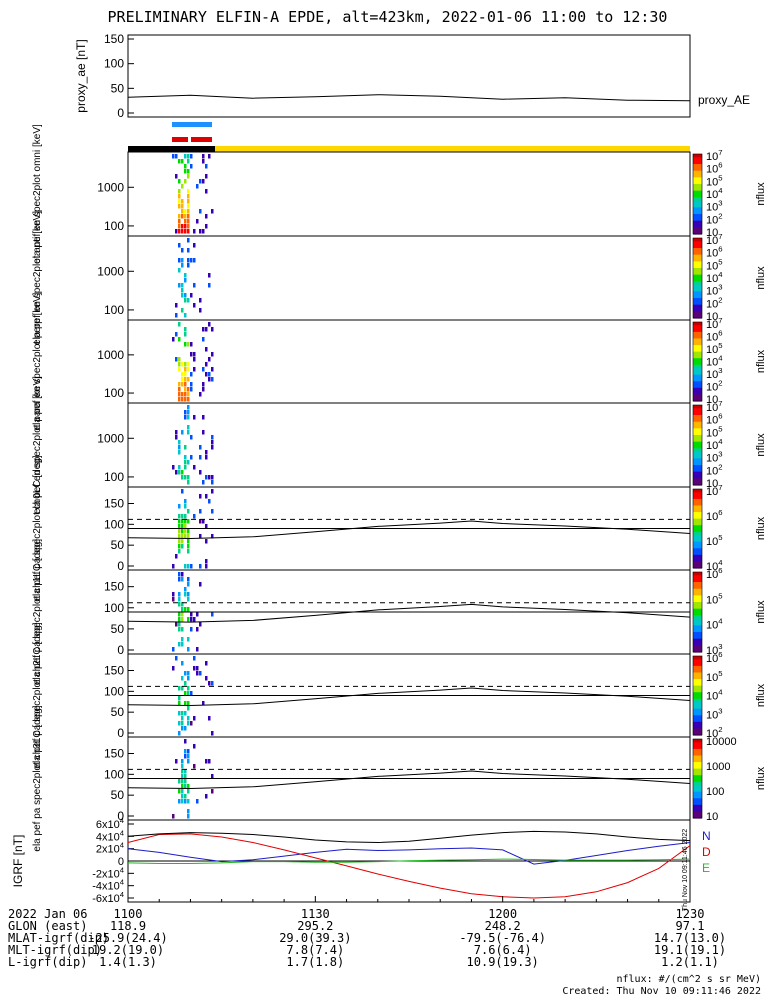 This screenshot has height=1000, width=775. What do you see at coordinates (192, 124) in the screenshot?
I see `science-zone-bar-blue` at bounding box center [192, 124].